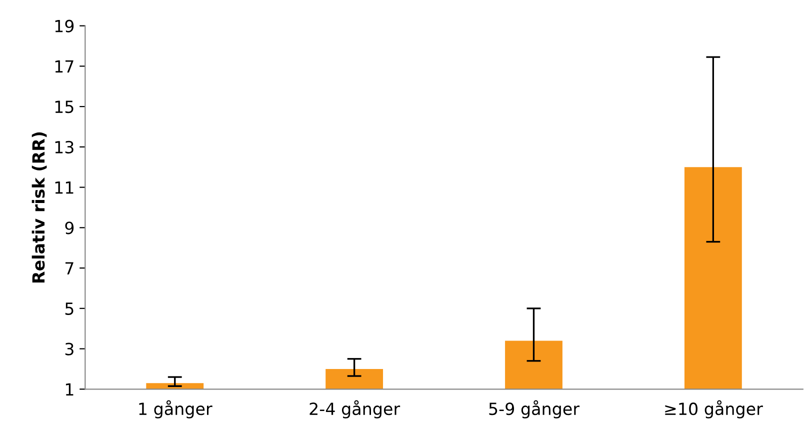 The image size is (811, 430). I want to click on y-tick-label: 7, so click(70, 268).